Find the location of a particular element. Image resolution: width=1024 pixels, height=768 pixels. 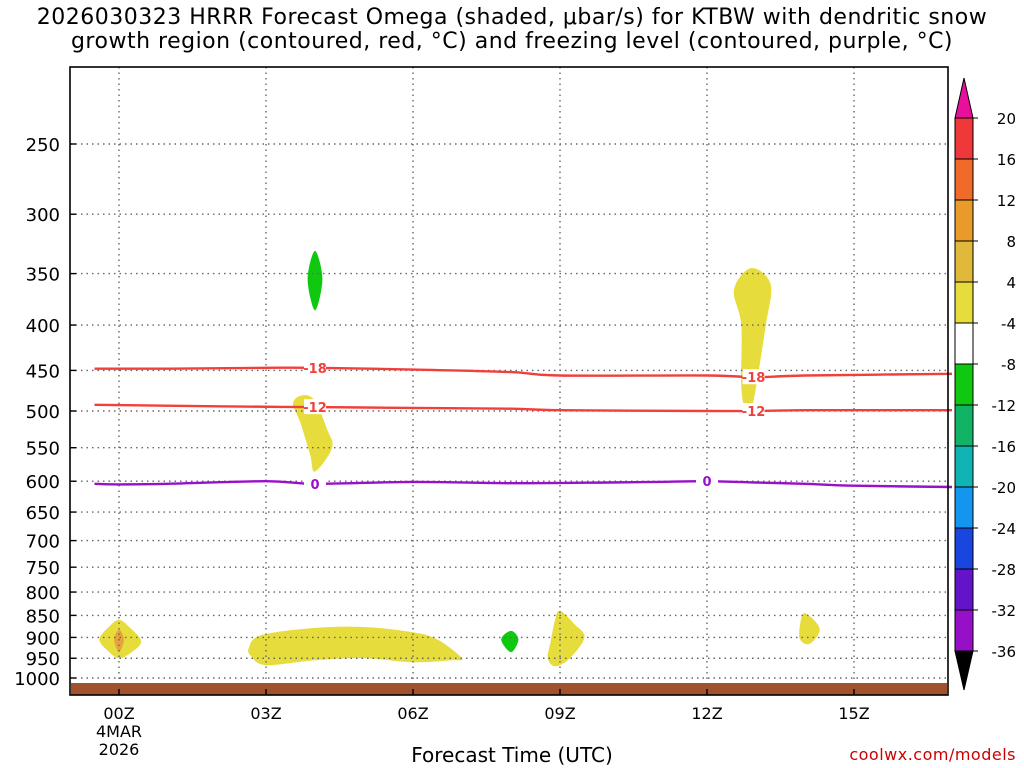

ytick-label-700: 700 is located at coordinates (43, 542).